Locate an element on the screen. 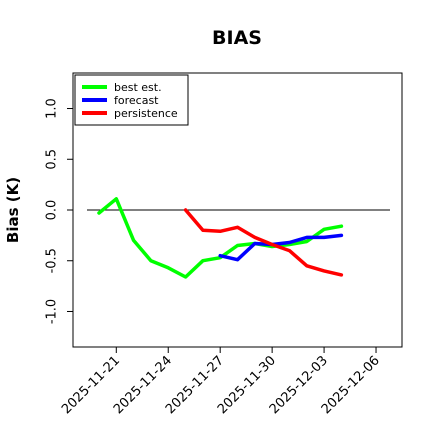 This screenshot has height=440, width=440. y-axis-label: Bias (K) is located at coordinates (13, 210).